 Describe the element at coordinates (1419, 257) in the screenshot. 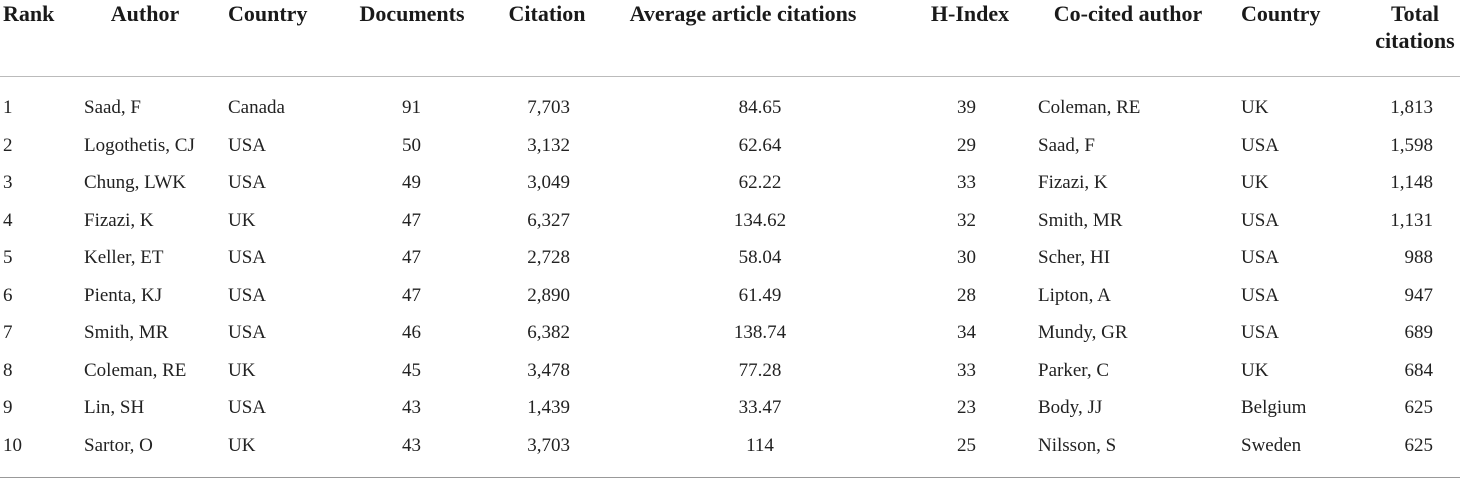

I see `table-cell: 988` at that location.